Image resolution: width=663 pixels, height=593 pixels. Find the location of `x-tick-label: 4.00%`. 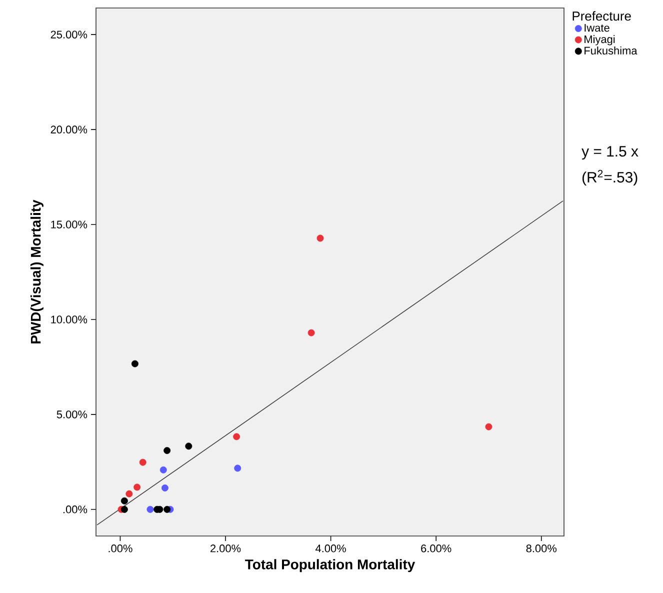

x-tick-label: 4.00% is located at coordinates (331, 548).